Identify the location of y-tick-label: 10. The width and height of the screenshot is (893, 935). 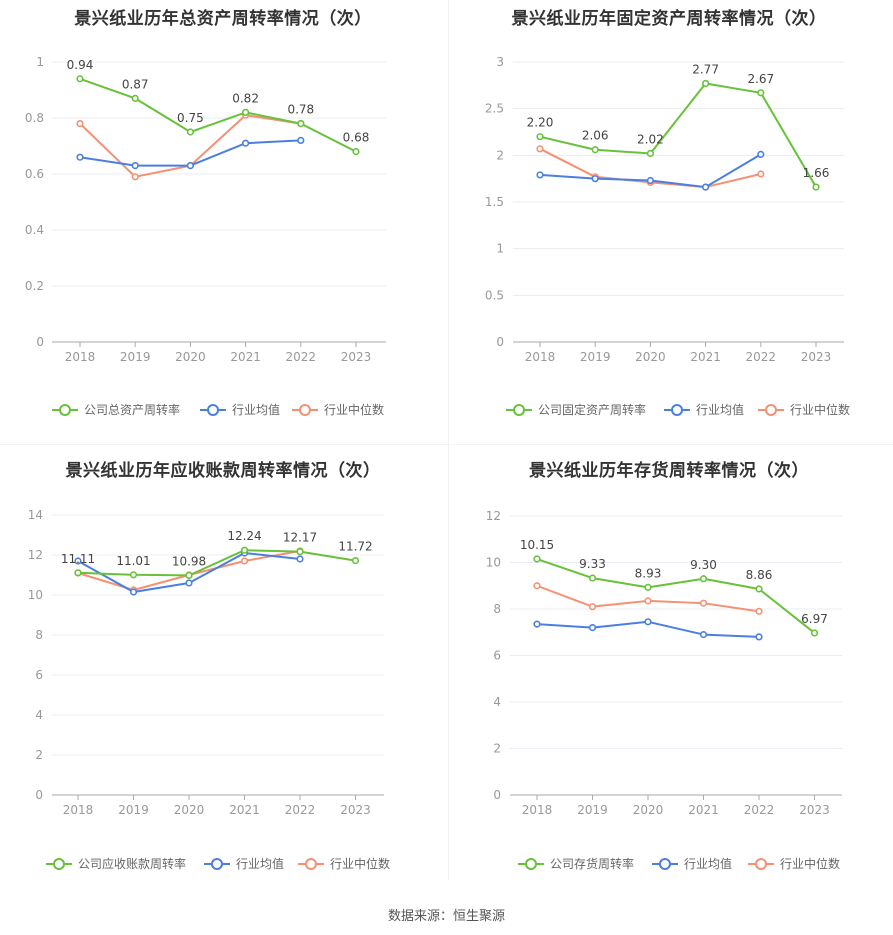
(493, 563).